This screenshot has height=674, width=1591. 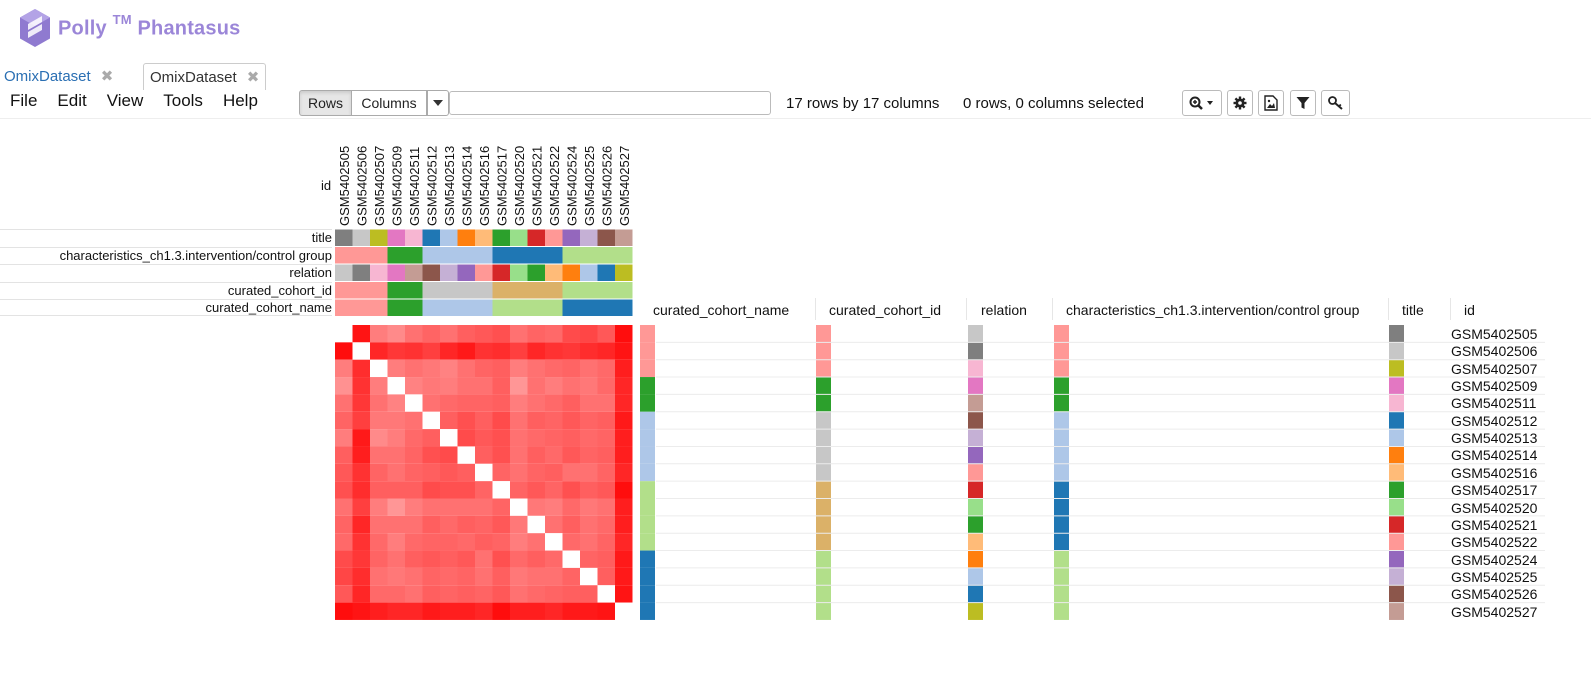 What do you see at coordinates (1494, 524) in the screenshot?
I see `row-id-label: GSM5402521` at bounding box center [1494, 524].